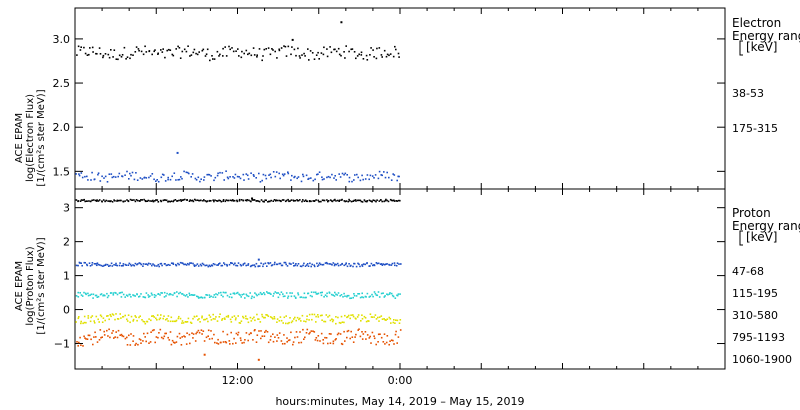 The image size is (800, 410). What do you see at coordinates (341, 22) in the screenshot?
I see `data-point-outlier` at bounding box center [341, 22].